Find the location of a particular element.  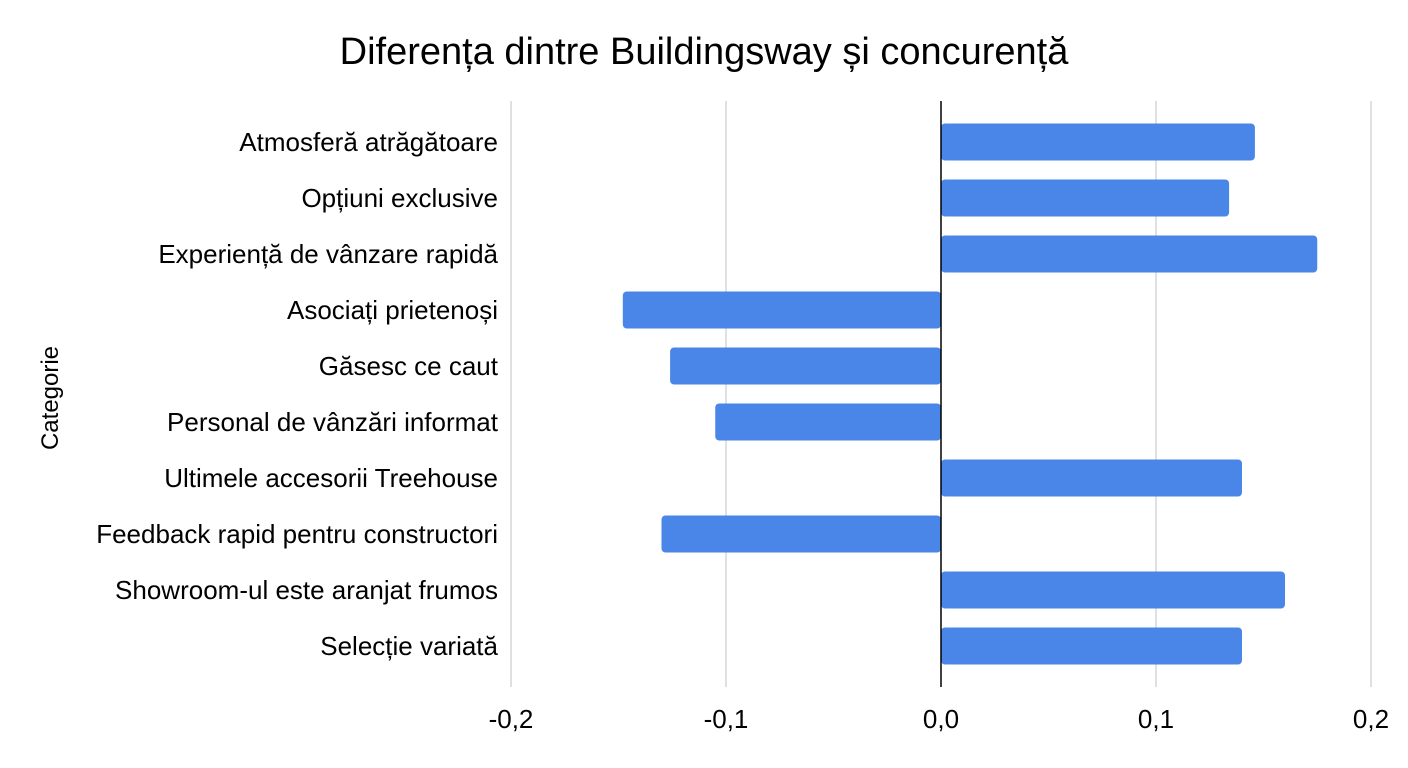

category-label: Opțiuni exclusive is located at coordinates (399, 198).